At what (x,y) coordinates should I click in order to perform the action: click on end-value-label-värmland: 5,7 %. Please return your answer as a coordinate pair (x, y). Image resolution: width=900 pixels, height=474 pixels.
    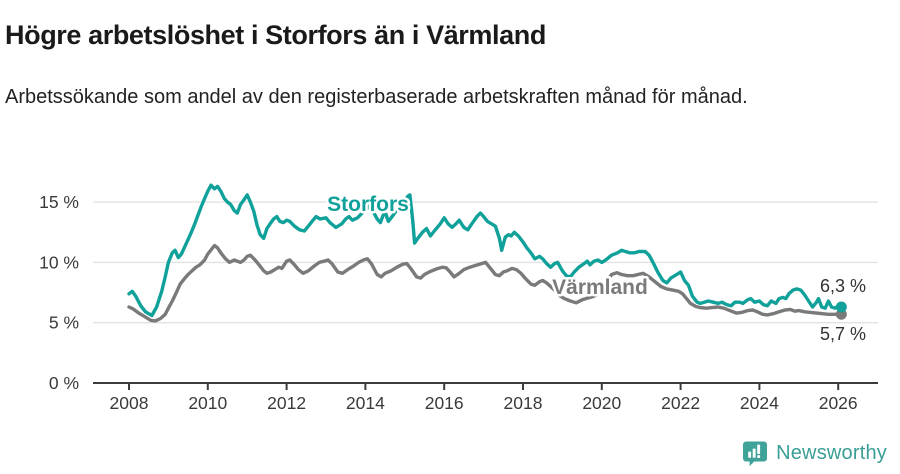
    Looking at the image, I should click on (843, 334).